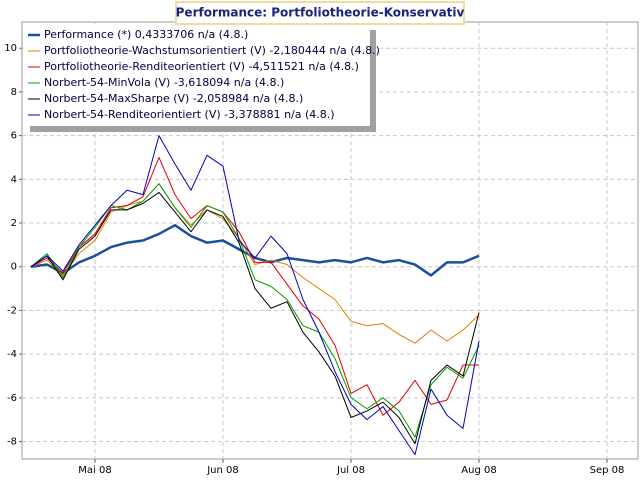 The width and height of the screenshot is (640, 480). I want to click on x-tick-label: Aug 08, so click(478, 470).